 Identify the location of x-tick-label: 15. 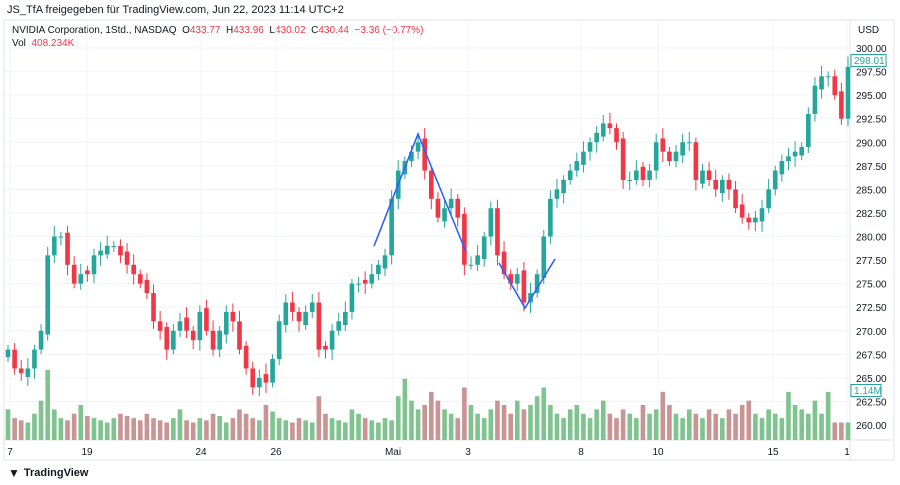
(773, 452).